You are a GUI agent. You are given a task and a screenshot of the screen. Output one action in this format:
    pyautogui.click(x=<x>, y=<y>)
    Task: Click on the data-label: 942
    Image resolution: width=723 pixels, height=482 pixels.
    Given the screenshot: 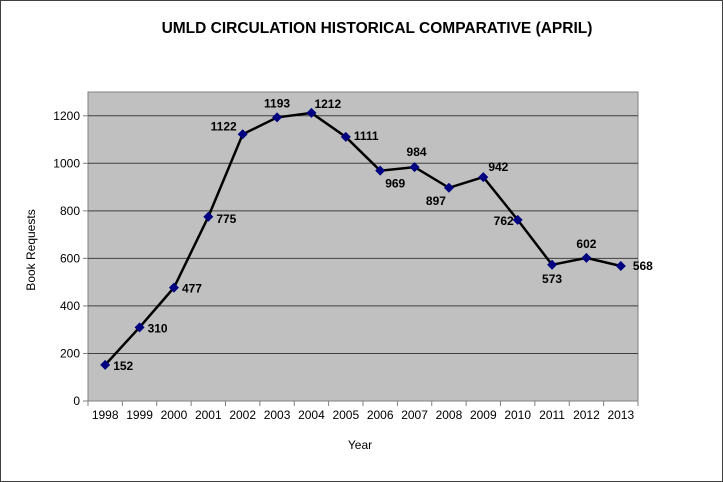 What is the action you would take?
    pyautogui.click(x=498, y=167)
    